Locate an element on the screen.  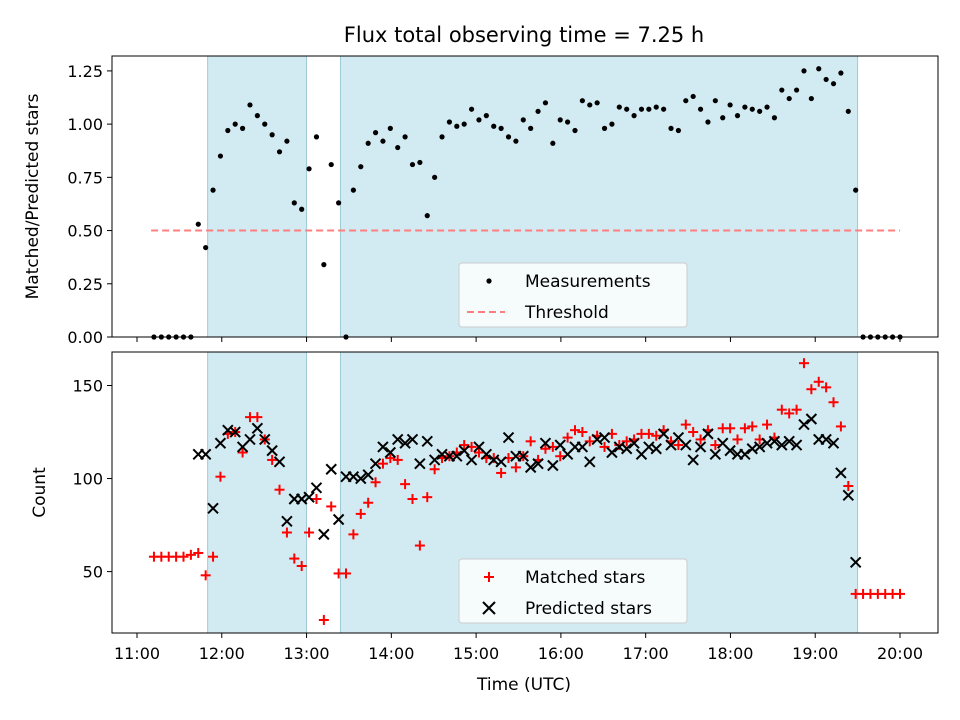
x-axis-label: Time (UTC) is located at coordinates (523, 685).